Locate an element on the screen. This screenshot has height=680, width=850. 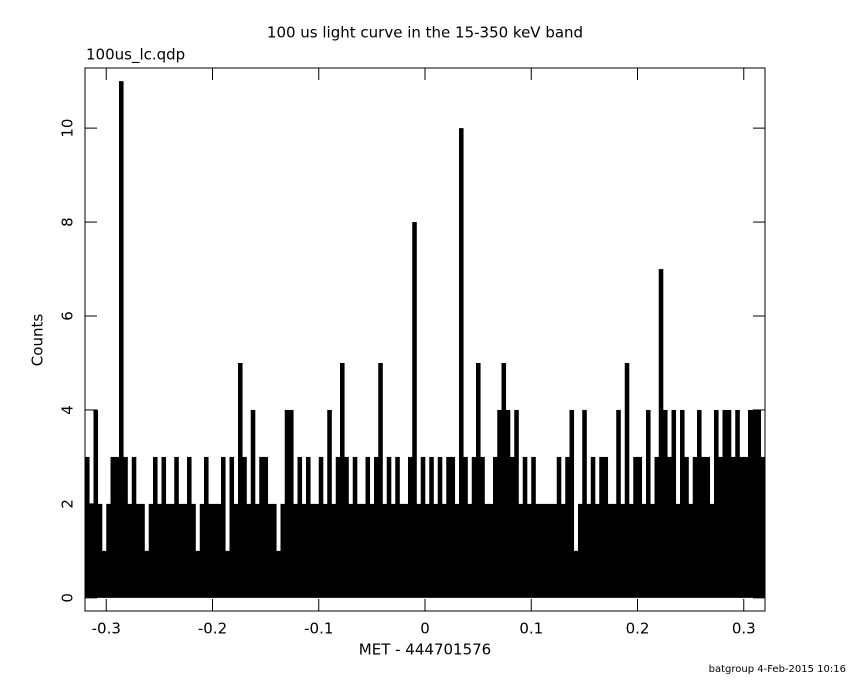
x-tick-label: -0.3 is located at coordinates (106, 629).